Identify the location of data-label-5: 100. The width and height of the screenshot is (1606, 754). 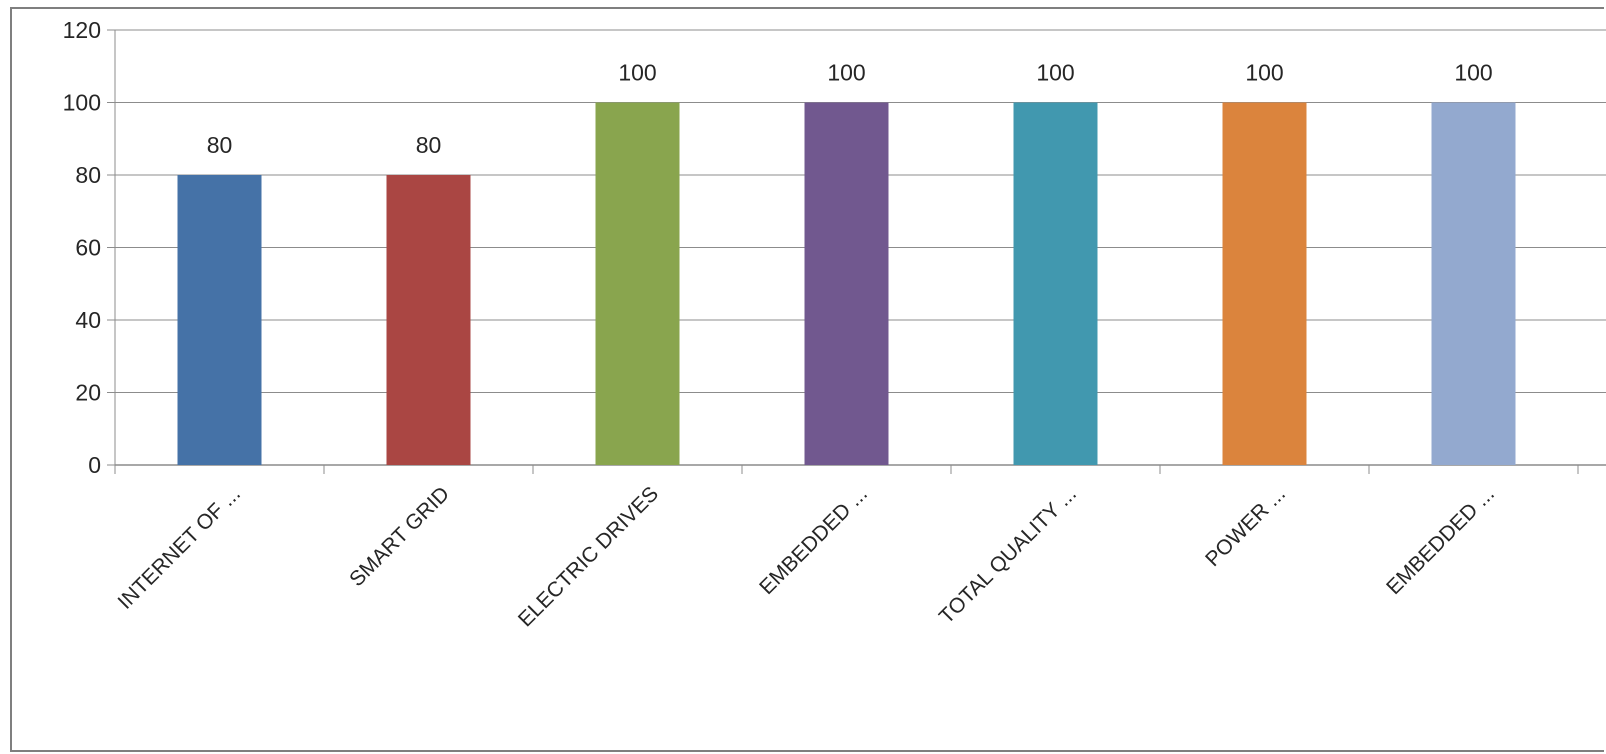
(1055, 73).